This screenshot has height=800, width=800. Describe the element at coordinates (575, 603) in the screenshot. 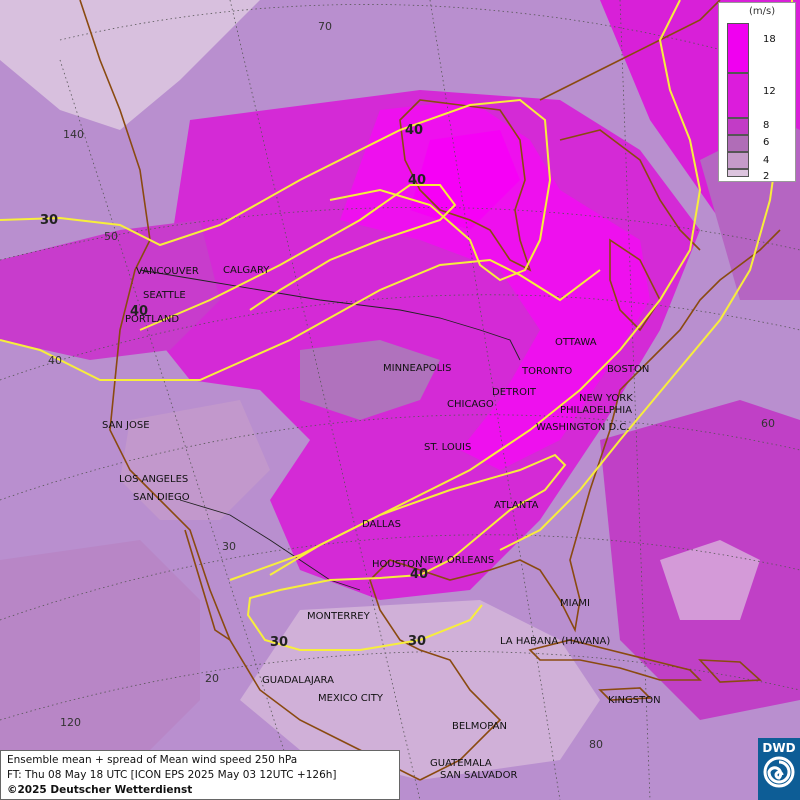

I see `city-label: MIAMI` at that location.